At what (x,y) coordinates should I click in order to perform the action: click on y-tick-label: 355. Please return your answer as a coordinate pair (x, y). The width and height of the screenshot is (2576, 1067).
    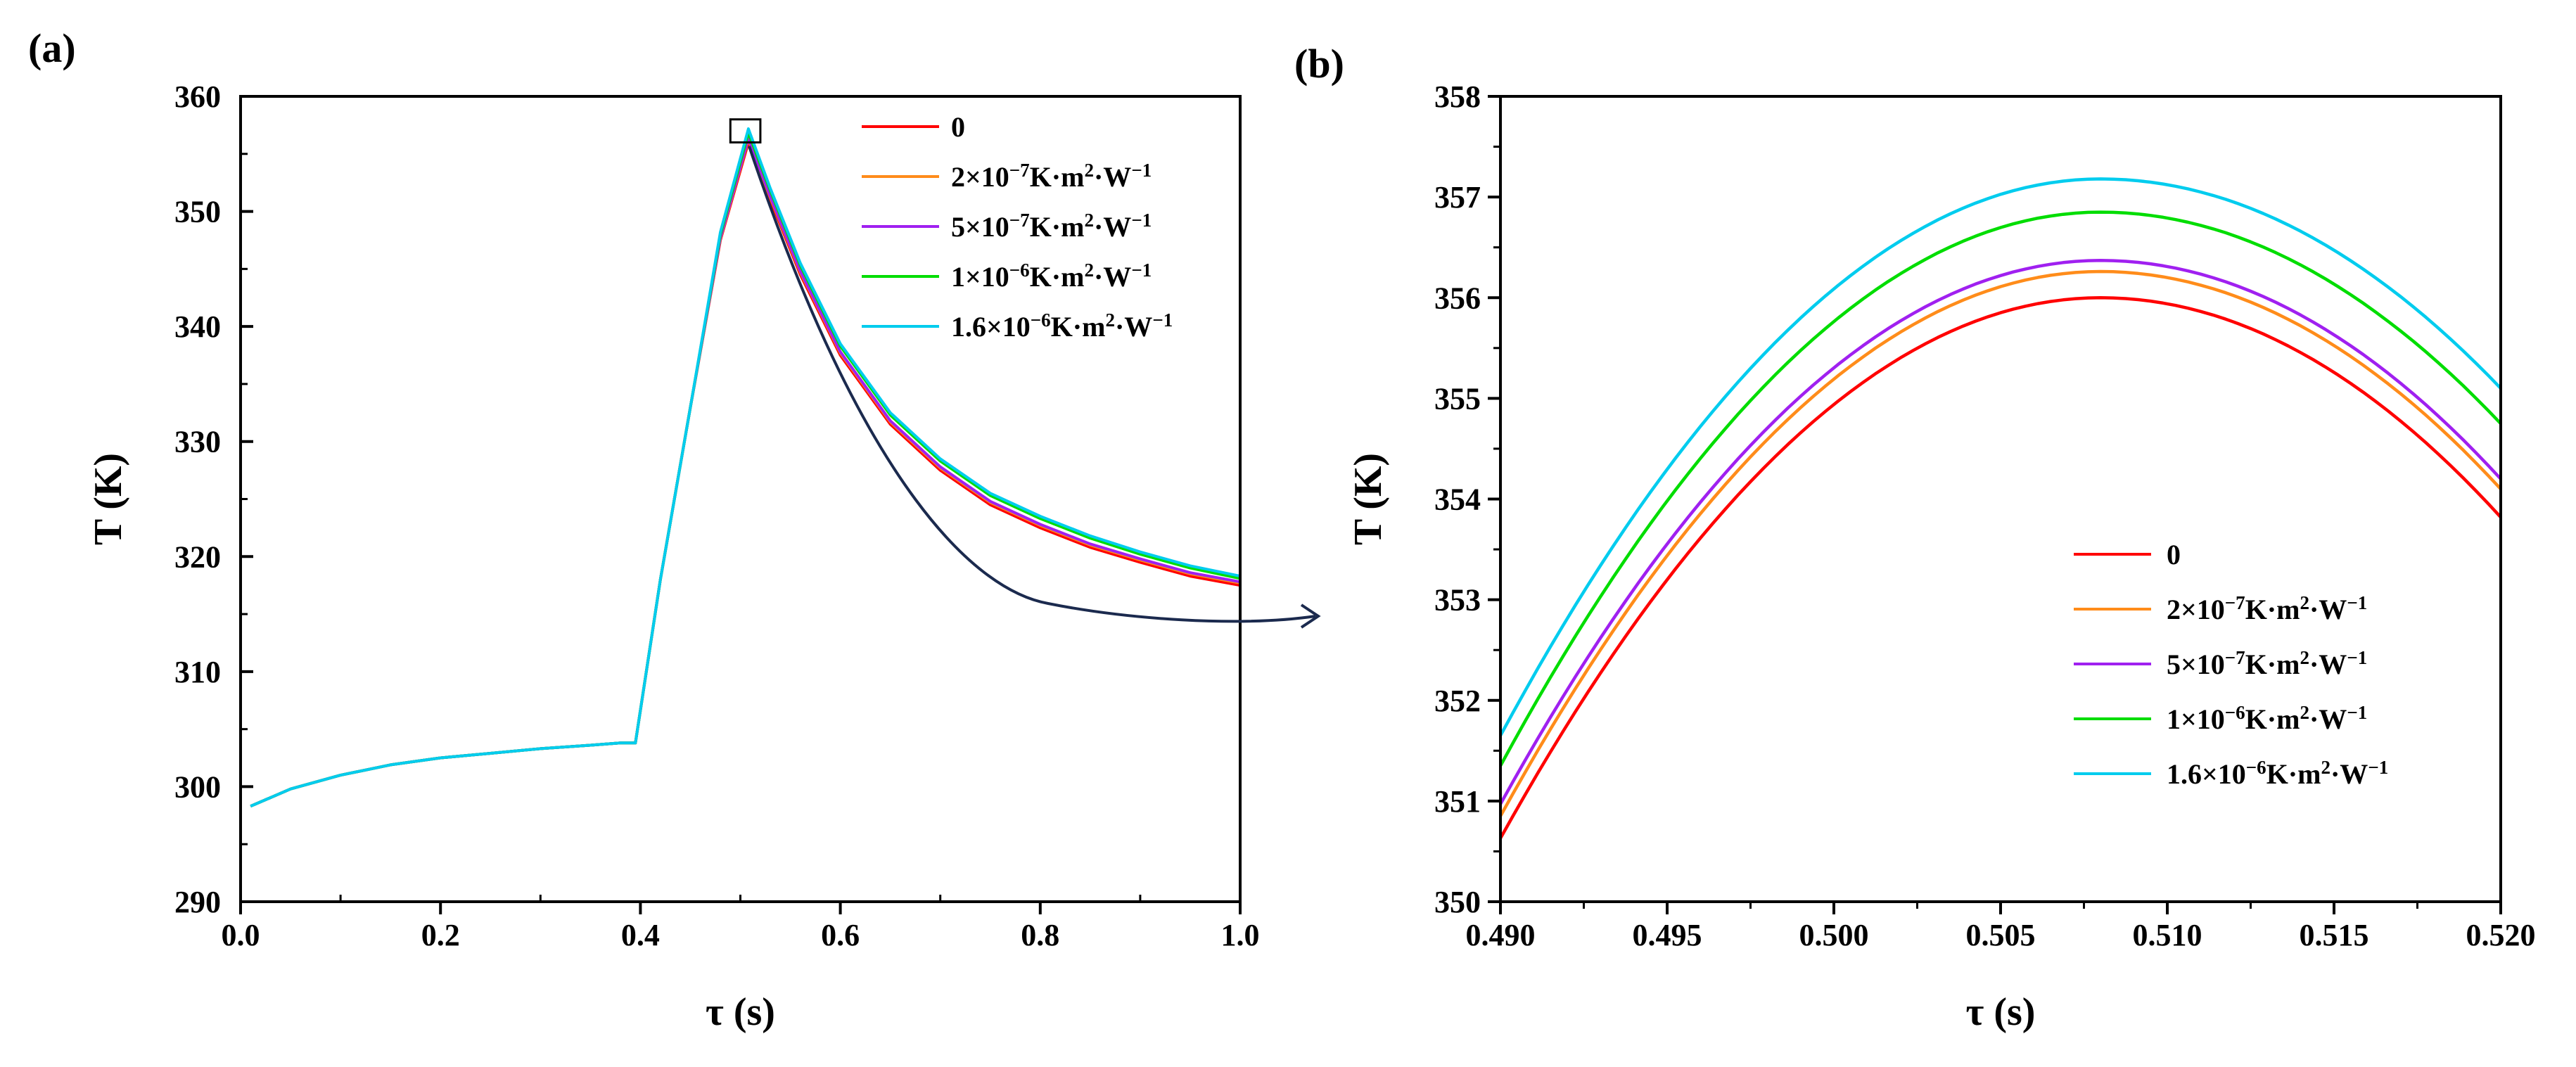
    Looking at the image, I should click on (1457, 398).